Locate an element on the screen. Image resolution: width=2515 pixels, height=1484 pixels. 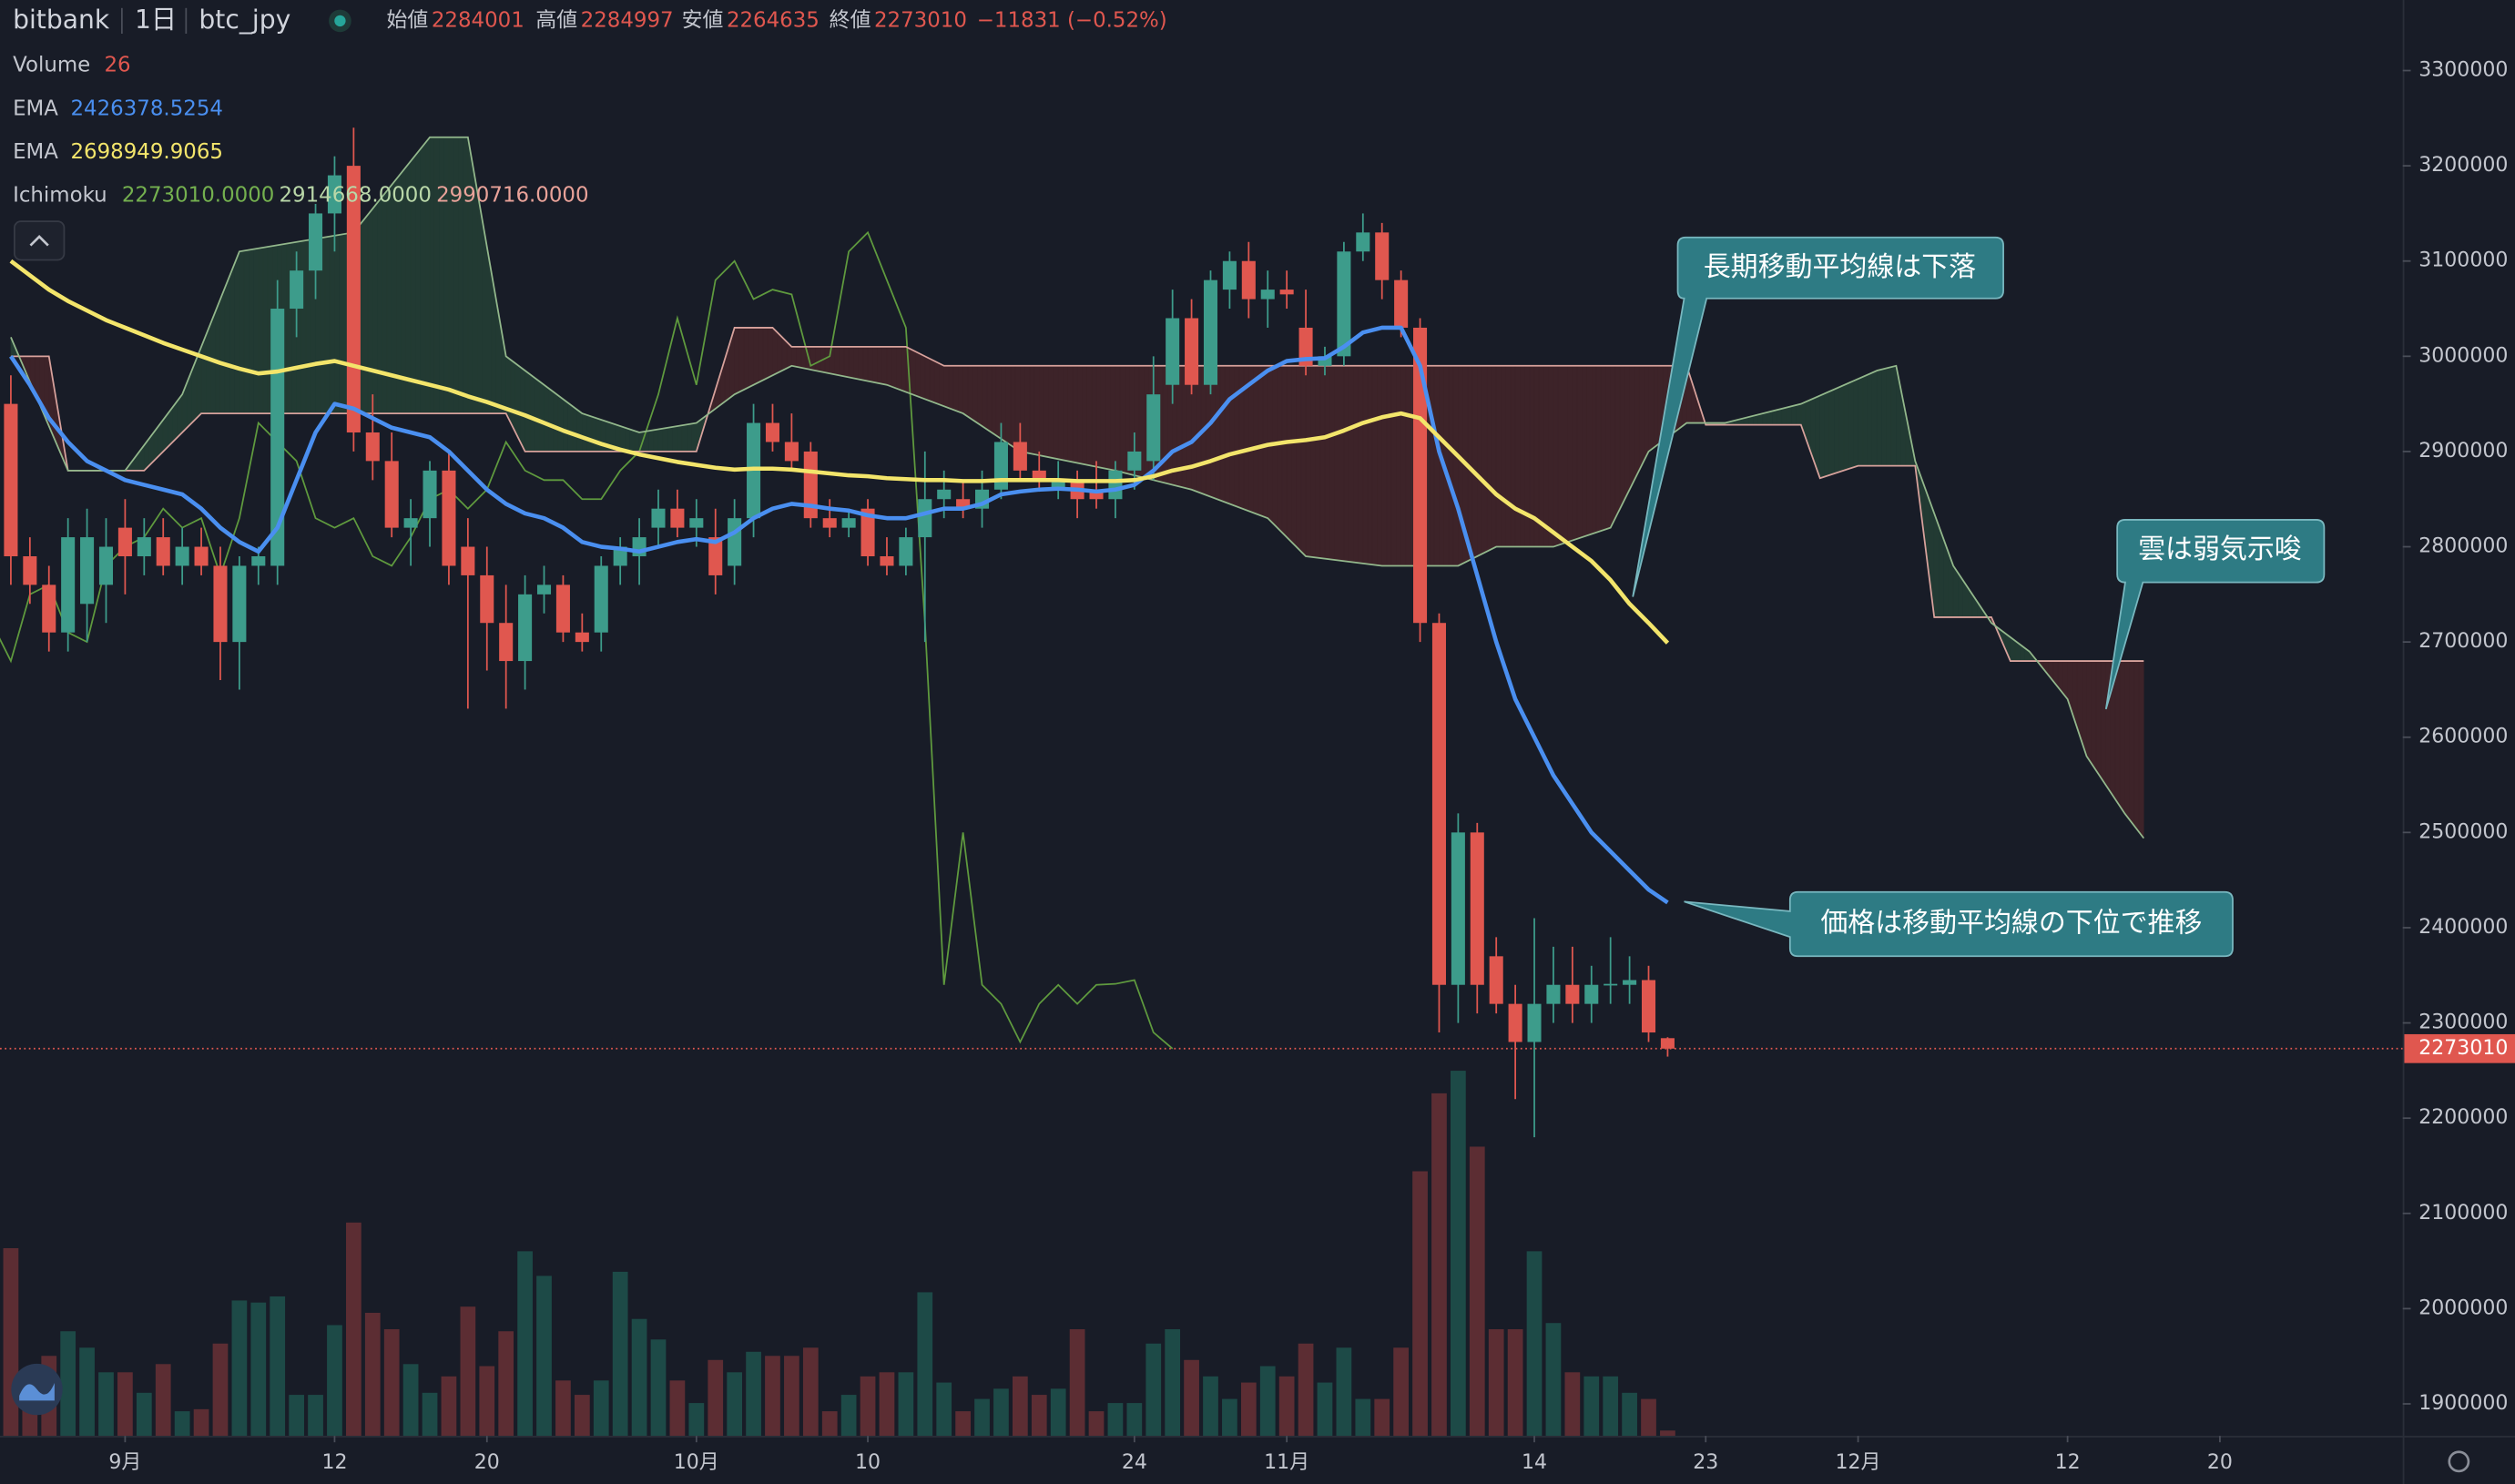
high-value: 2284997 is located at coordinates (628, 20).